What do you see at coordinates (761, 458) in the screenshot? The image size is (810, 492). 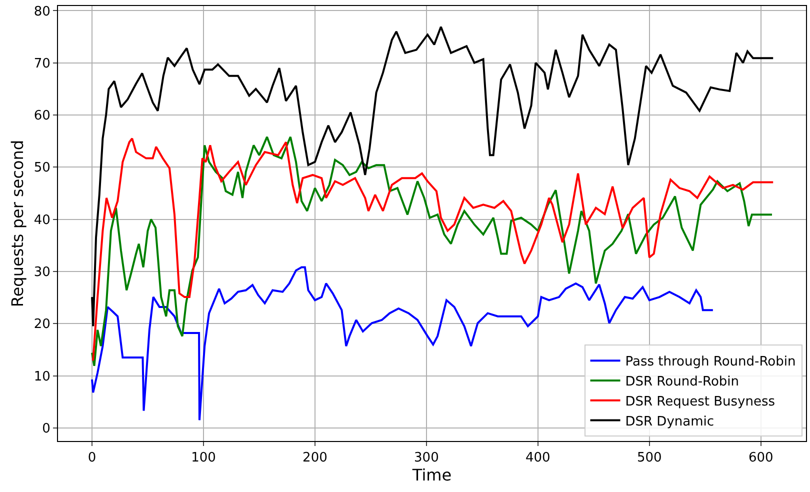 I see `x-tick-label: 600` at bounding box center [761, 458].